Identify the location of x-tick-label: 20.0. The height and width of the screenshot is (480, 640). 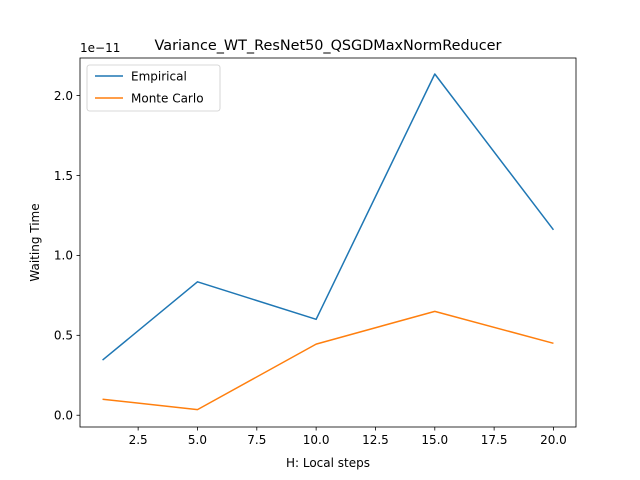
(553, 440).